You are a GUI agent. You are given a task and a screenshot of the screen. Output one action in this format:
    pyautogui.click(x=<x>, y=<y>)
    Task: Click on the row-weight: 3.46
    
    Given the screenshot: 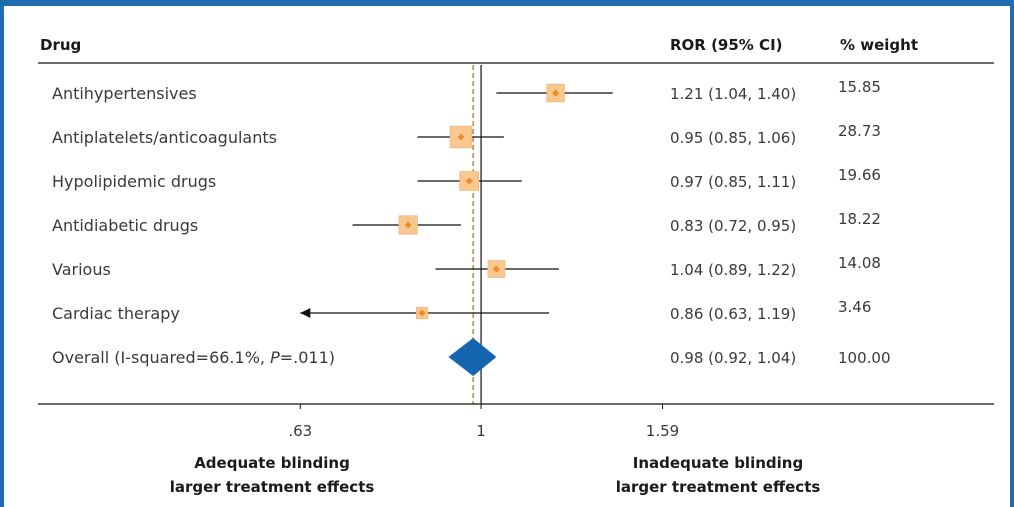 What is the action you would take?
    pyautogui.click(x=854, y=307)
    